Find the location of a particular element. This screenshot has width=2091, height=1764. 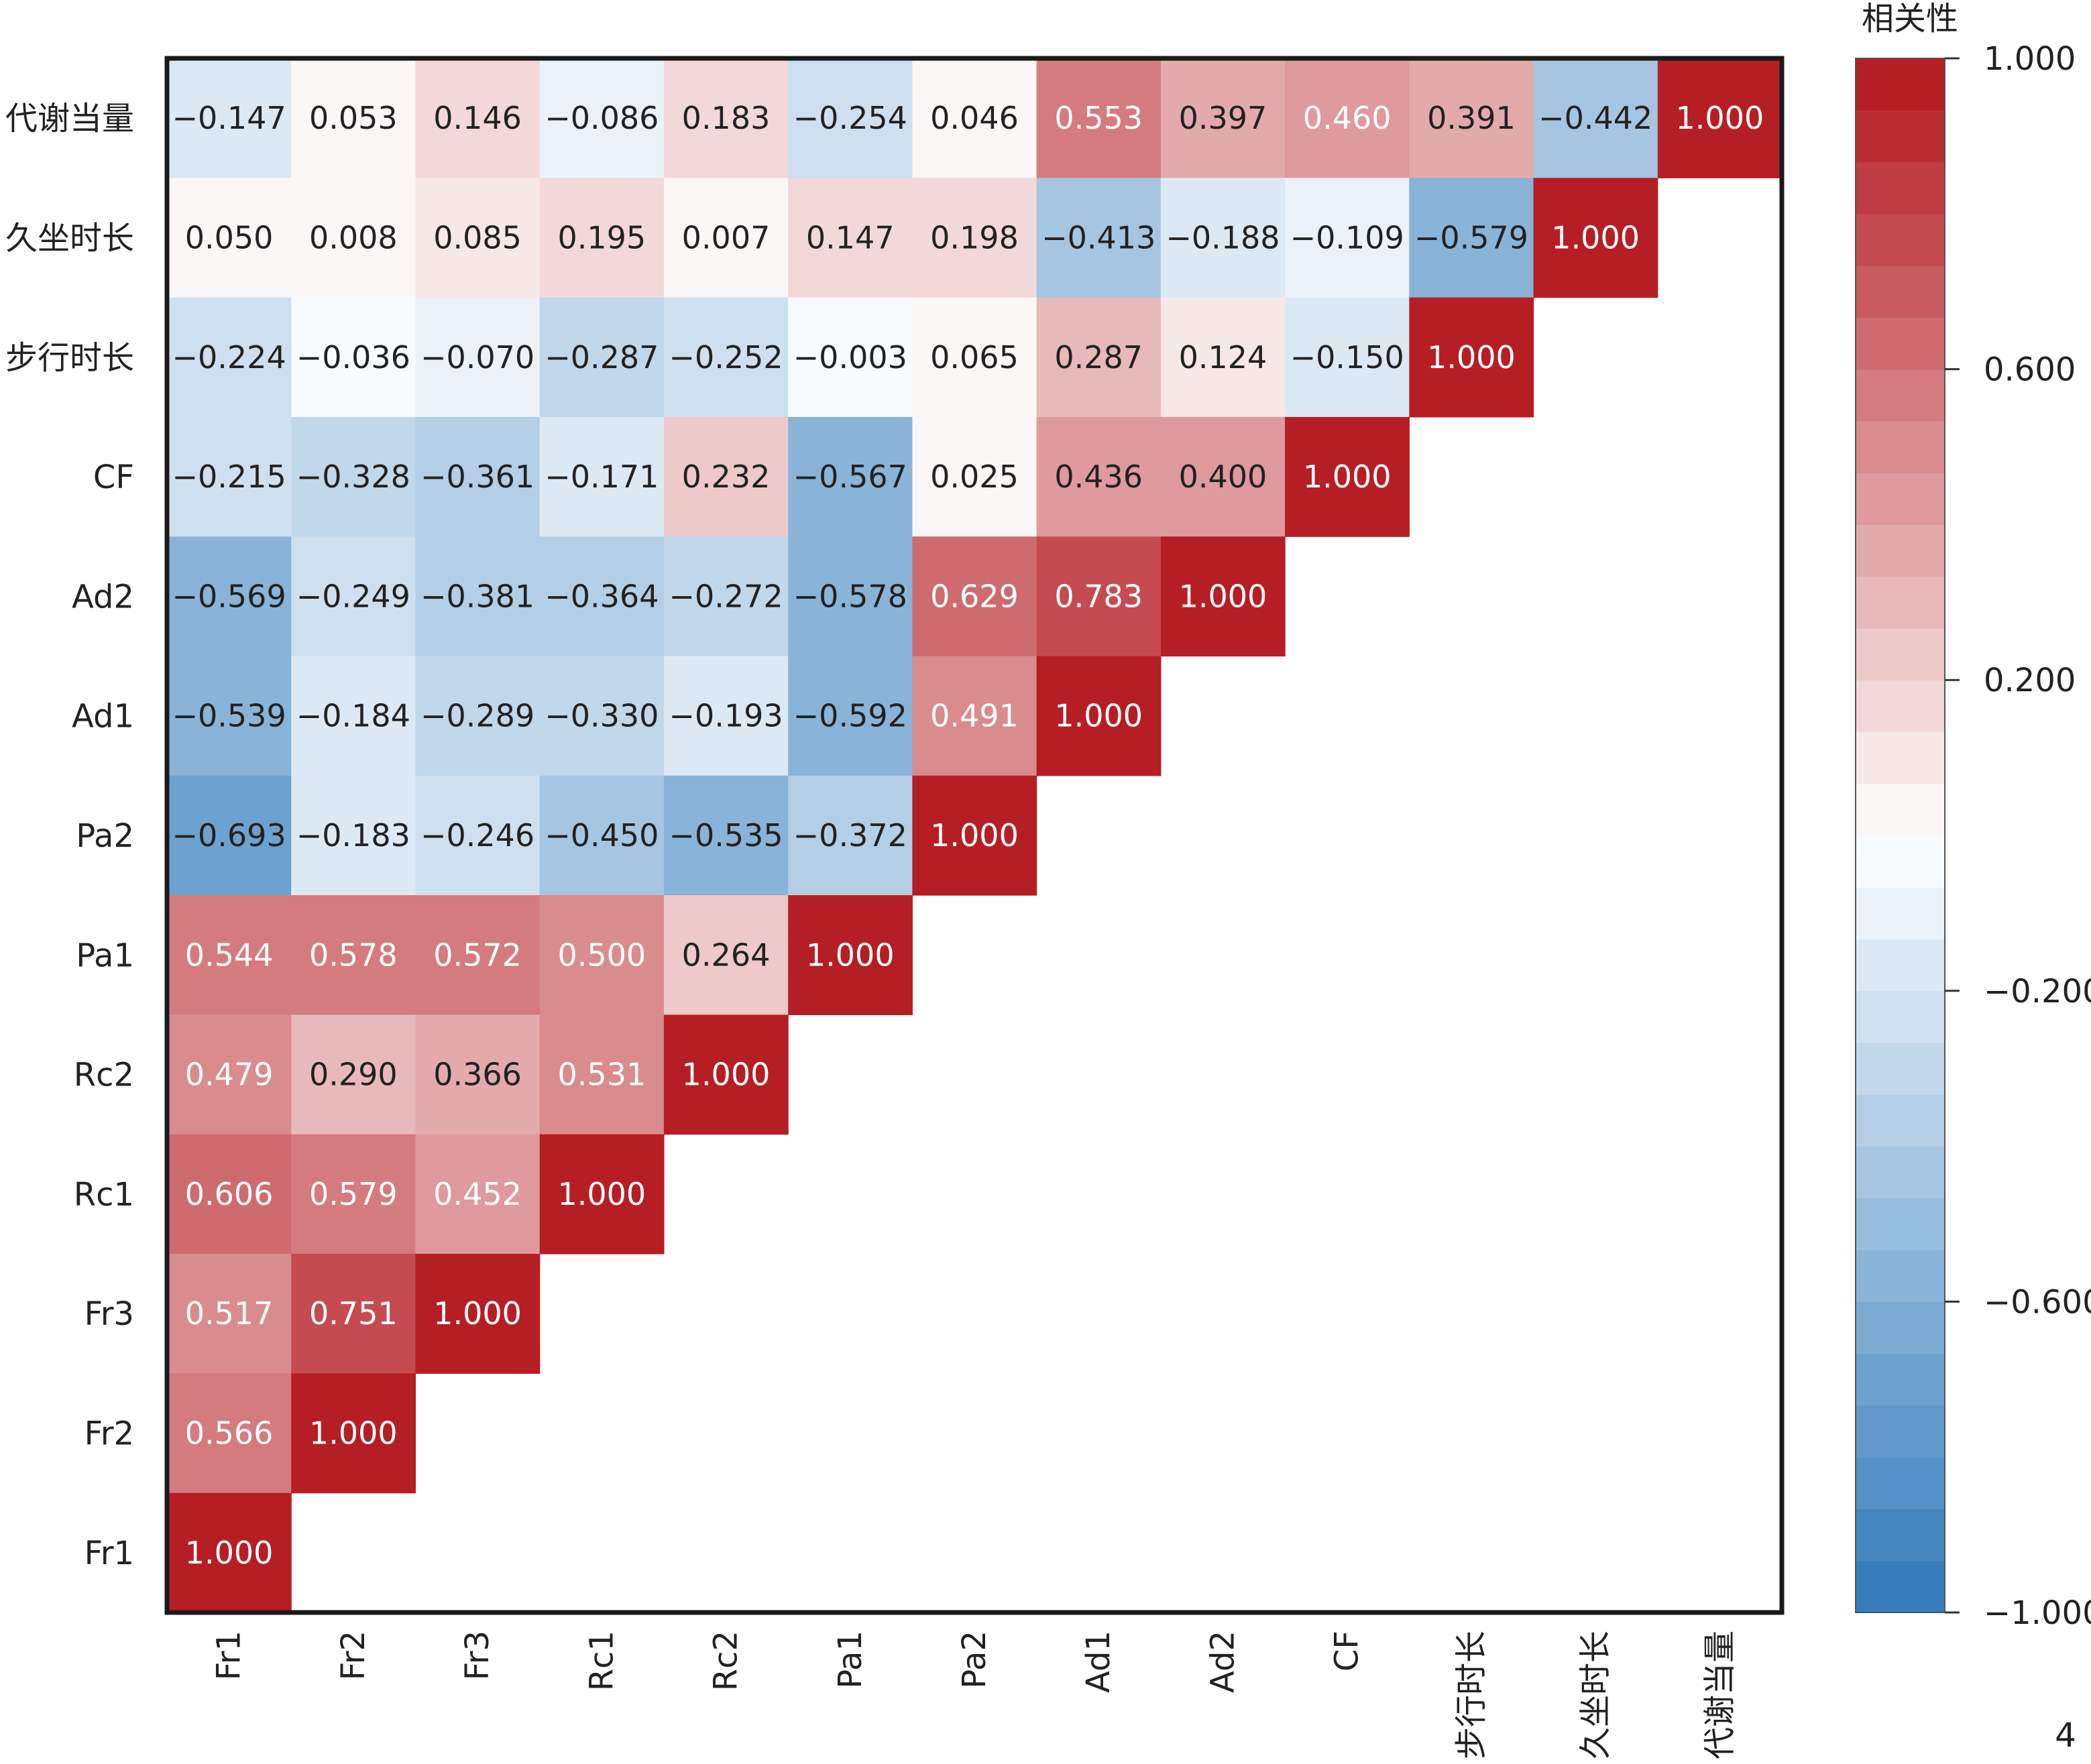

column-label: Ad1 is located at coordinates (1098, 1662).